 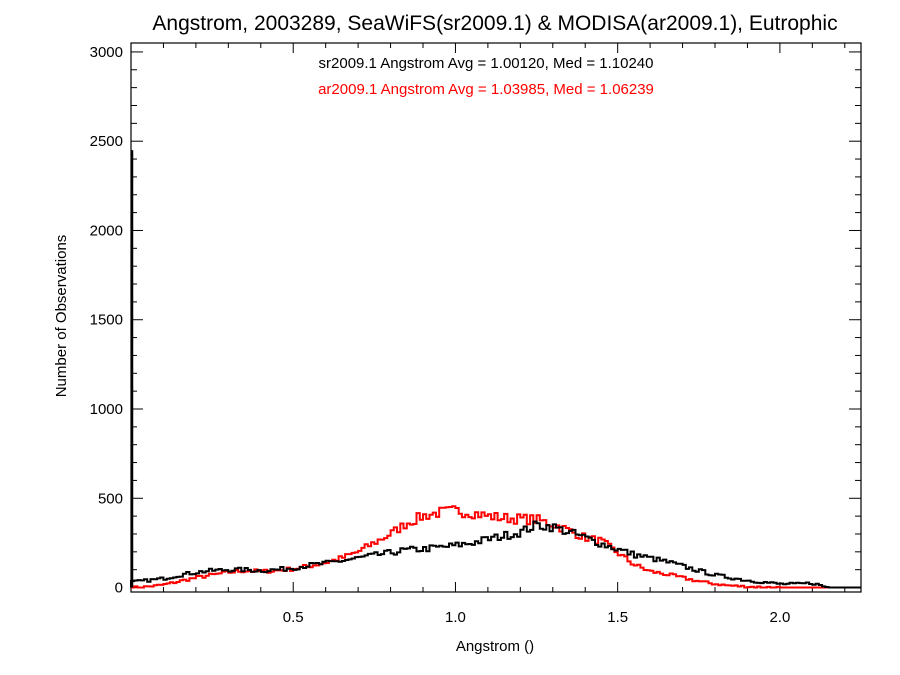 I want to click on x-tick-label: 1.0, so click(x=455, y=617).